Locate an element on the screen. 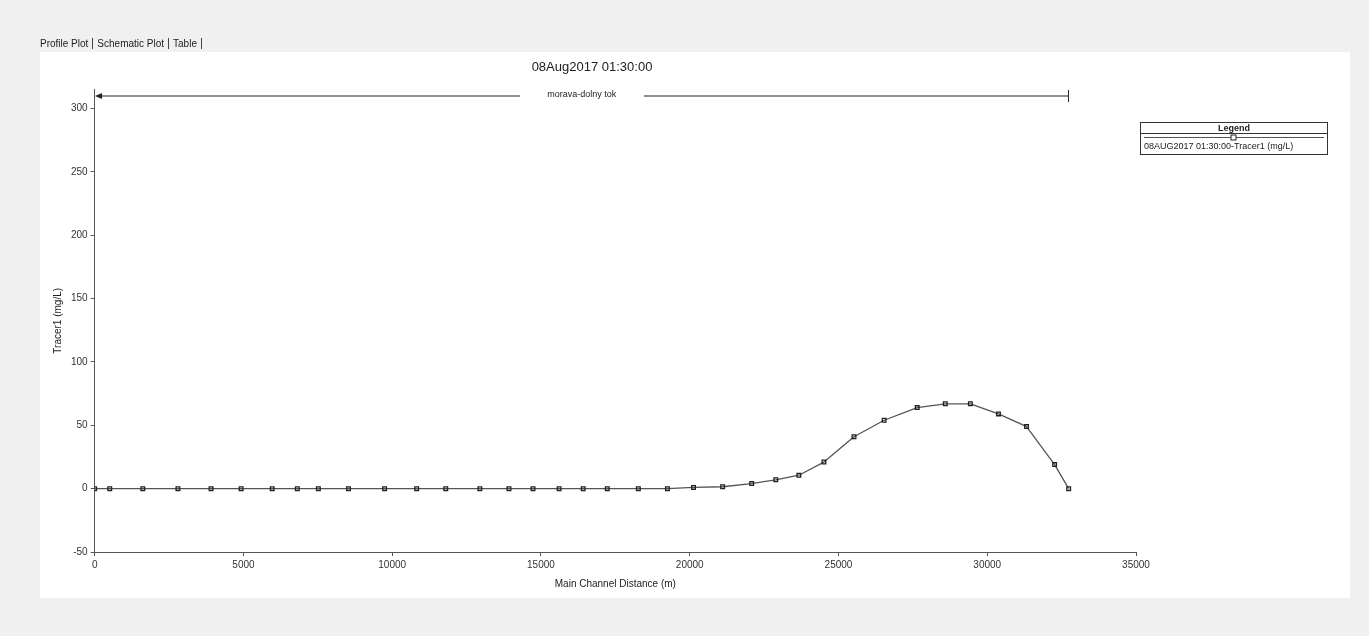  x-tick-label: 5000 is located at coordinates (243, 564).